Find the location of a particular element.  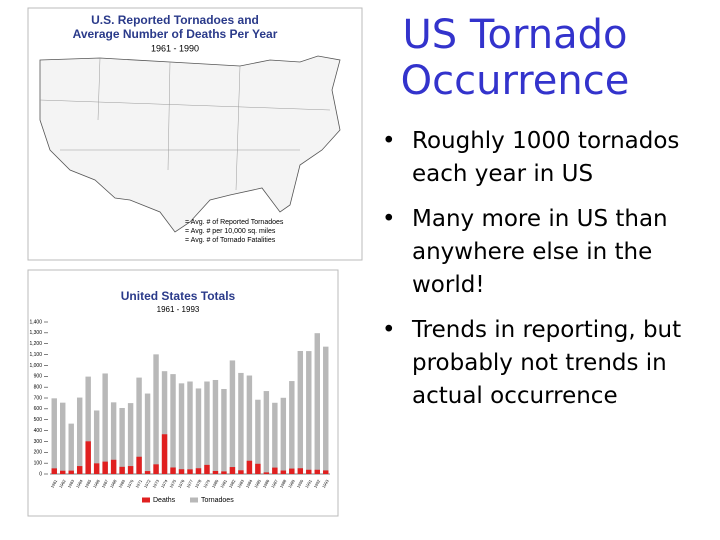

x-tick-label: 1992 is located at coordinates (317, 483).